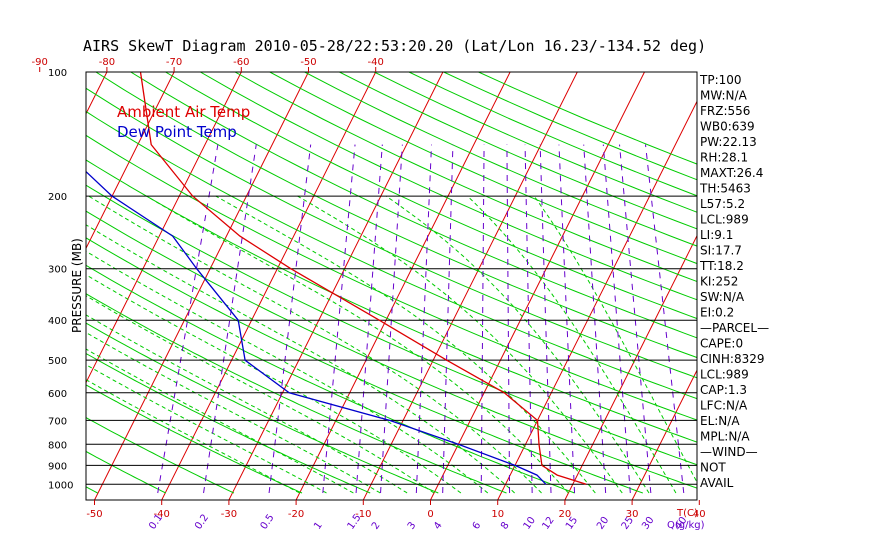 This screenshot has height=560, width=870. I want to click on index-label: L57:5.2, so click(722, 204).